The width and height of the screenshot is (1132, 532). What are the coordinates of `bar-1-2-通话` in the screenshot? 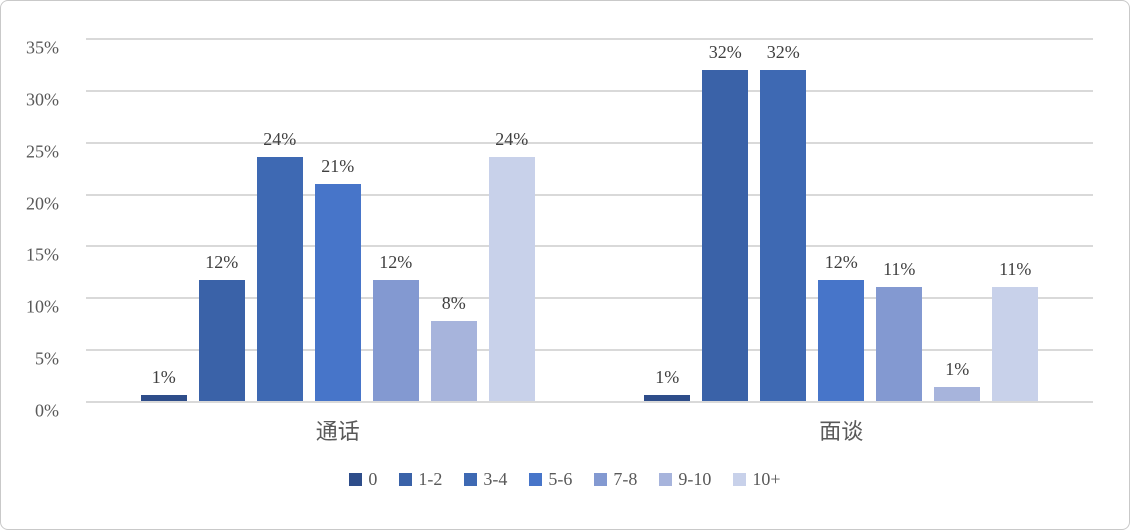 It's located at (221, 340).